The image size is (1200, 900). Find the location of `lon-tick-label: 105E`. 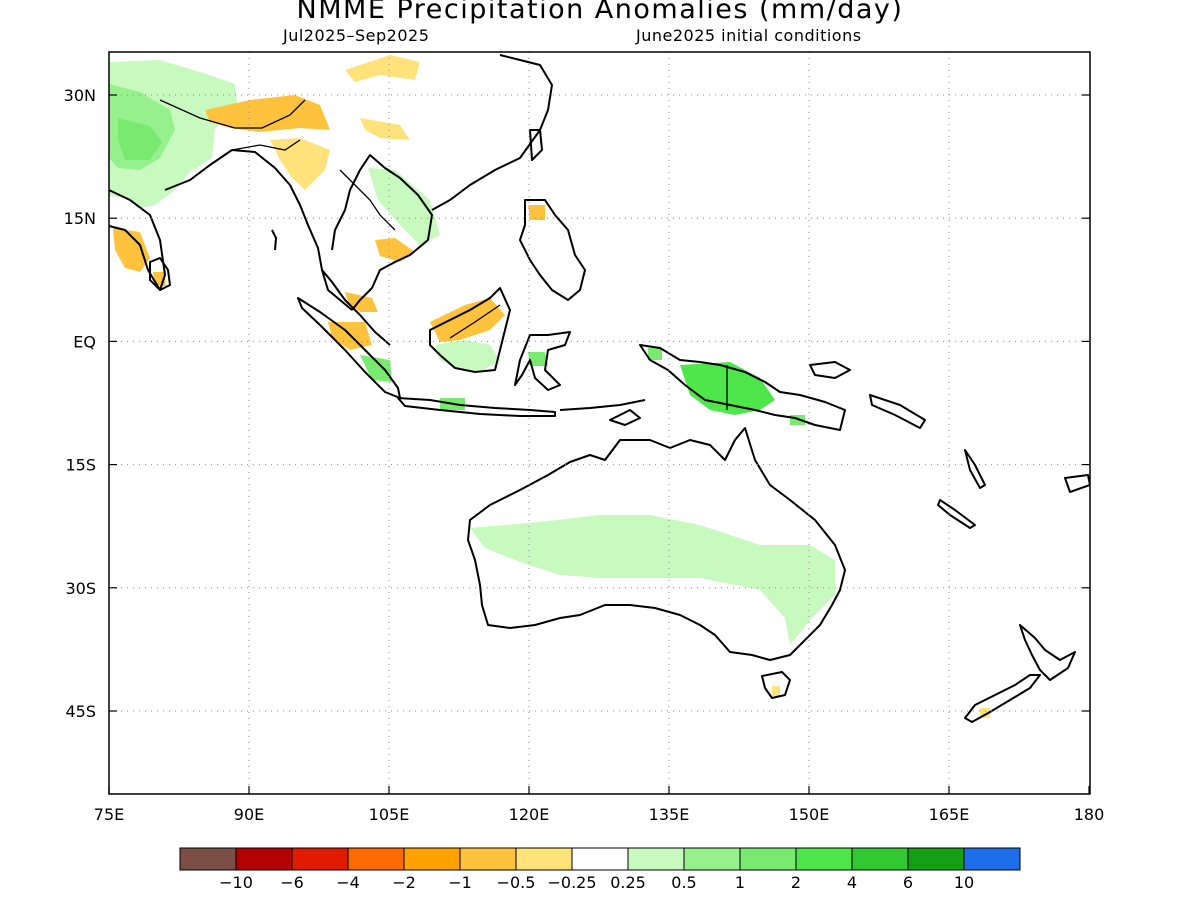

lon-tick-label: 105E is located at coordinates (389, 814).